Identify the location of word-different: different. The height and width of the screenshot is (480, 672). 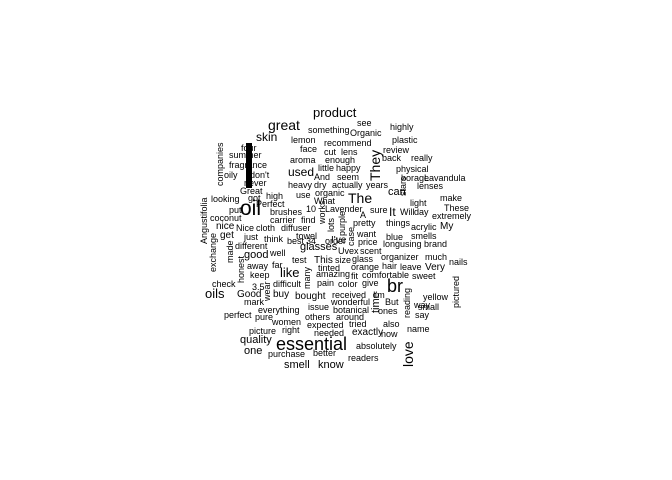
(251, 246).